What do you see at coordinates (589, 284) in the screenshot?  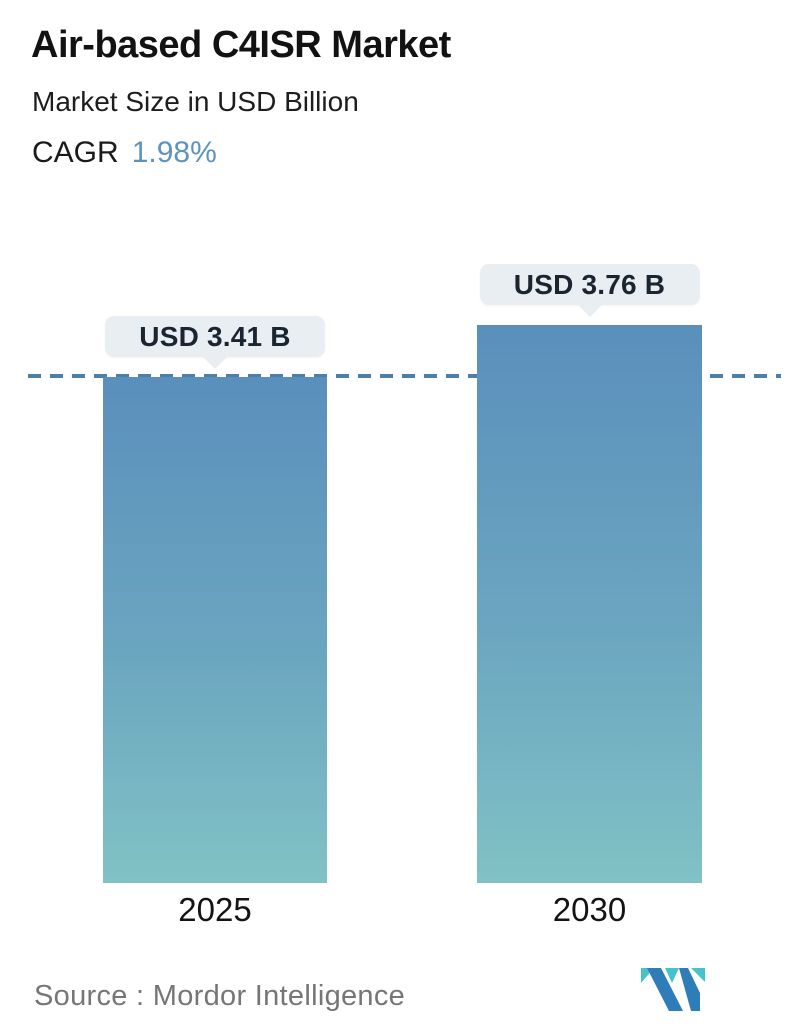 I see `value-tooltip-2030: USD 3.76 B` at bounding box center [589, 284].